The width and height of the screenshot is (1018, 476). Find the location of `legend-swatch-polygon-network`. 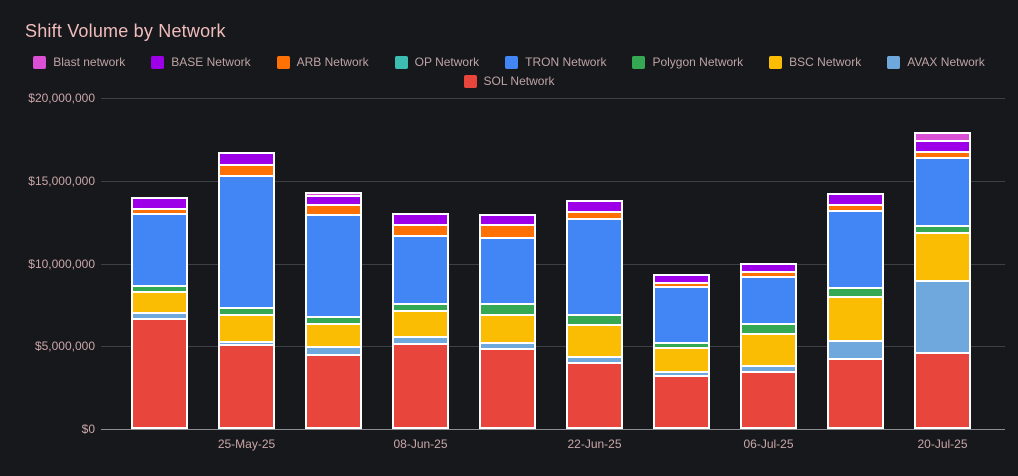

legend-swatch-polygon-network is located at coordinates (639, 62).